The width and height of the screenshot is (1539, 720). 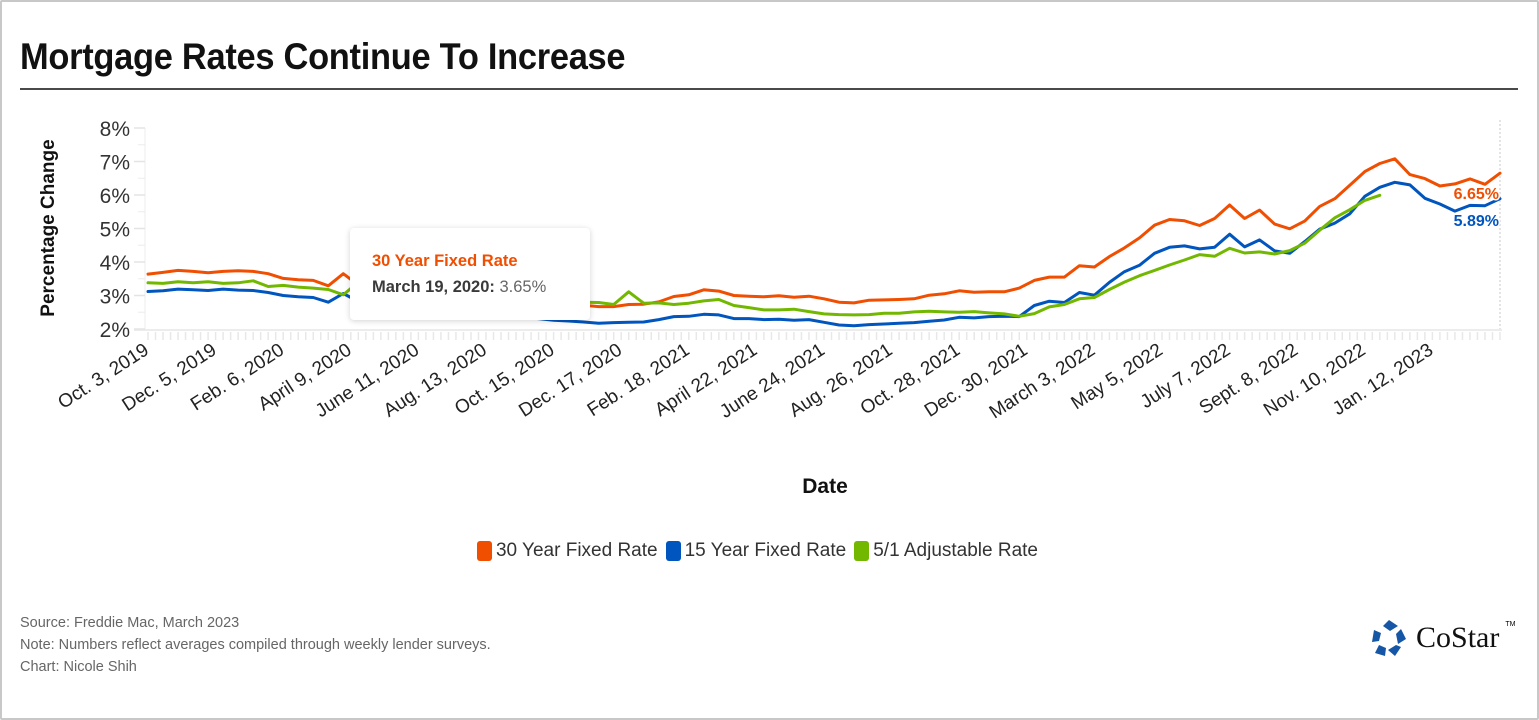 What do you see at coordinates (115, 163) in the screenshot?
I see `y-tick-label: 7%` at bounding box center [115, 163].